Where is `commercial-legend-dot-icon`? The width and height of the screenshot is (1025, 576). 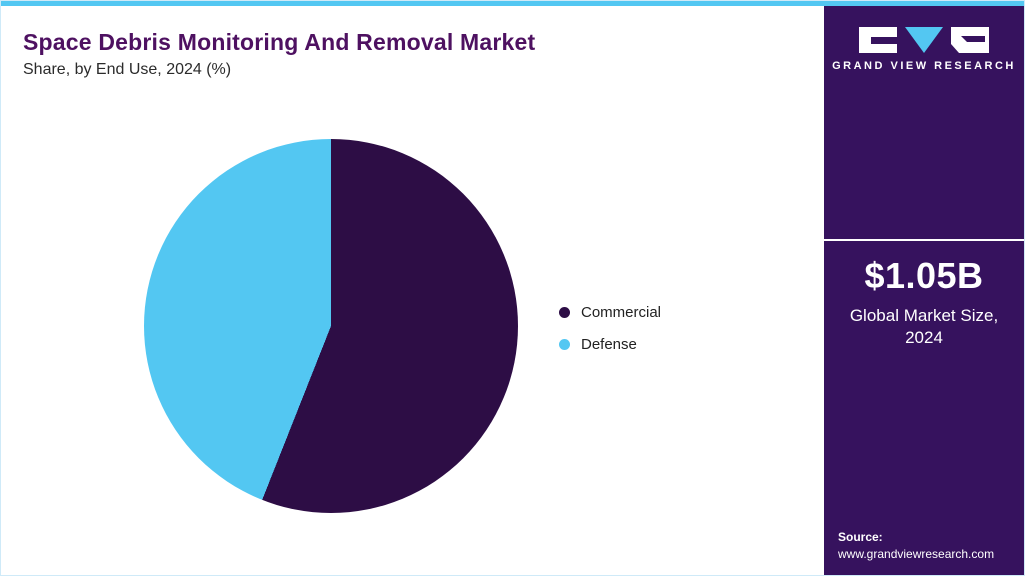 commercial-legend-dot-icon is located at coordinates (564, 312).